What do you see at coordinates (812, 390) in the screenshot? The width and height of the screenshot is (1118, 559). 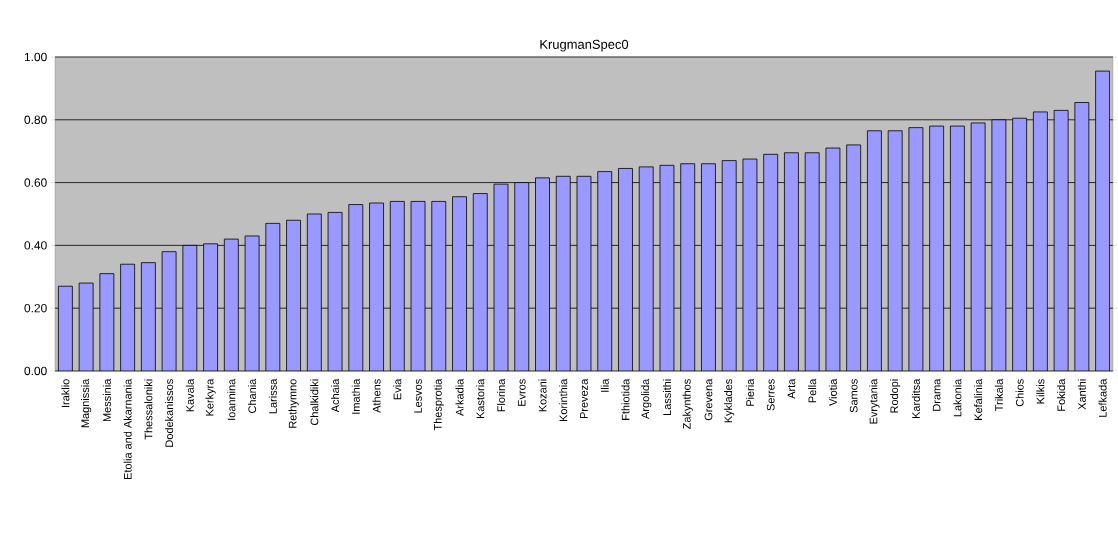 I see `x-tick-label: Pella` at bounding box center [812, 390].